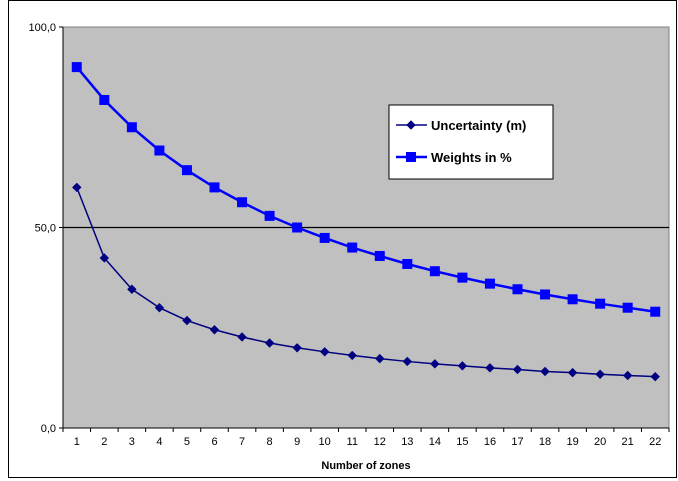  Describe the element at coordinates (462, 442) in the screenshot. I see `x-tick-label: 15` at that location.